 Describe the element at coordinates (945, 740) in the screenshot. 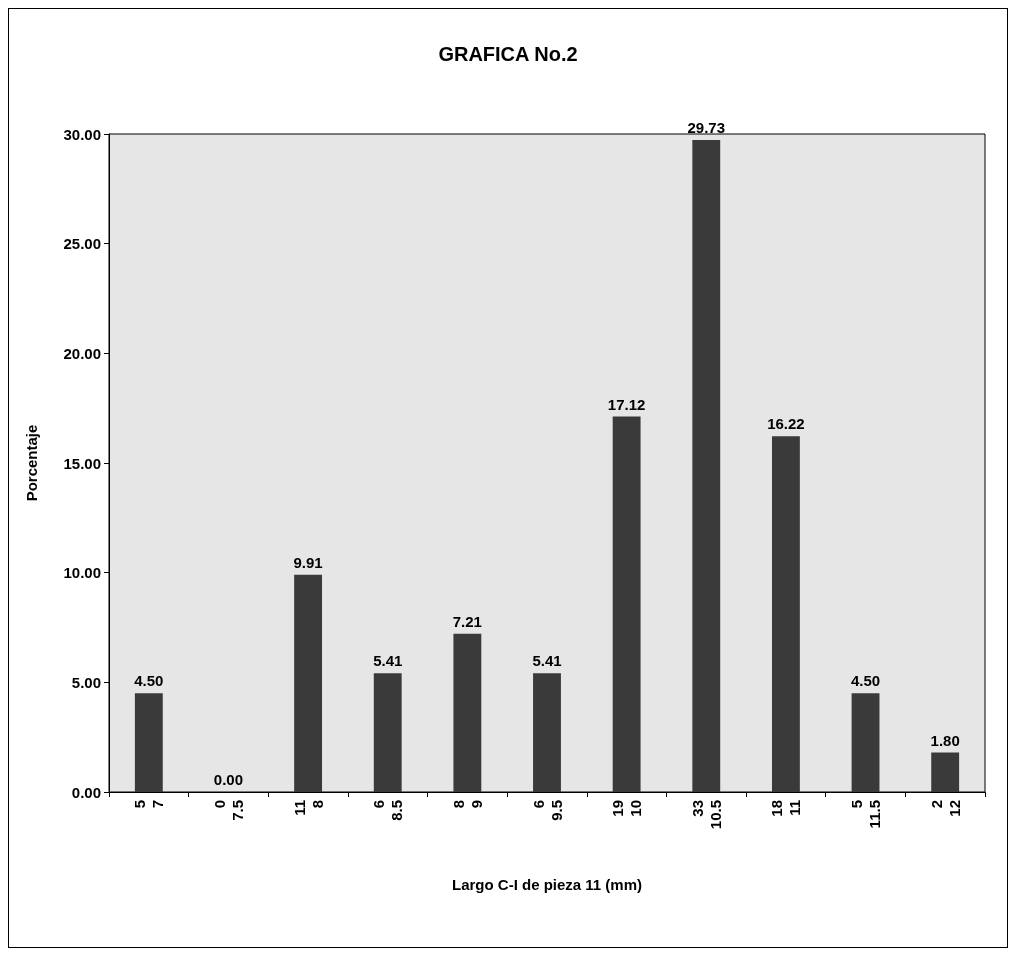

I see `data-label: 1.80` at that location.